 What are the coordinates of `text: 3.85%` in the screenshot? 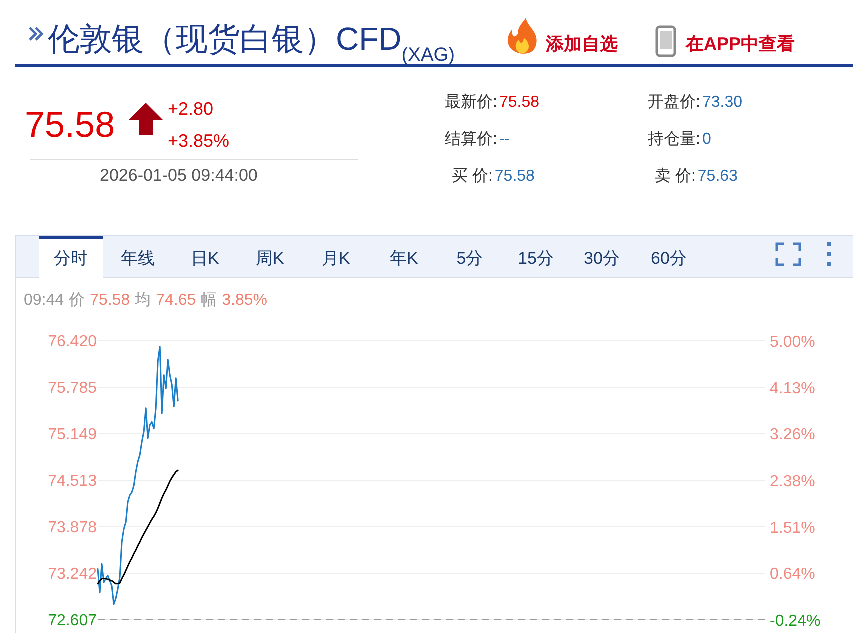 It's located at (245, 300).